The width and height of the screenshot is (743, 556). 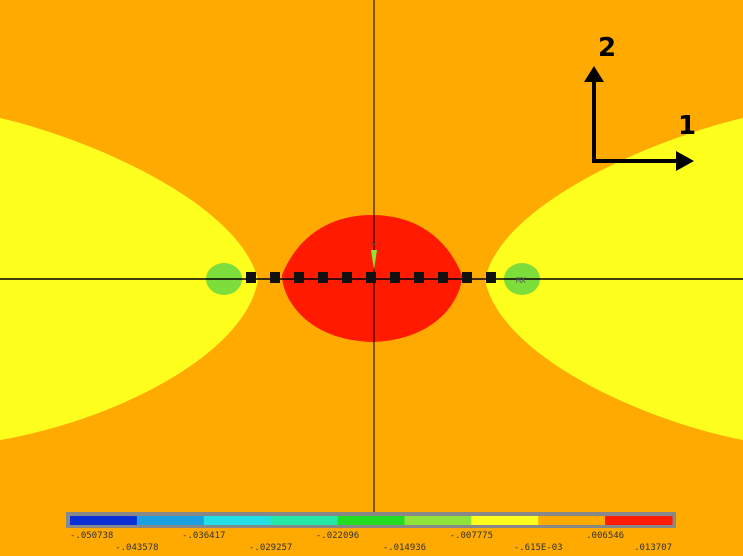 I want to click on legend-tick-label: .013707, so click(x=653, y=548).